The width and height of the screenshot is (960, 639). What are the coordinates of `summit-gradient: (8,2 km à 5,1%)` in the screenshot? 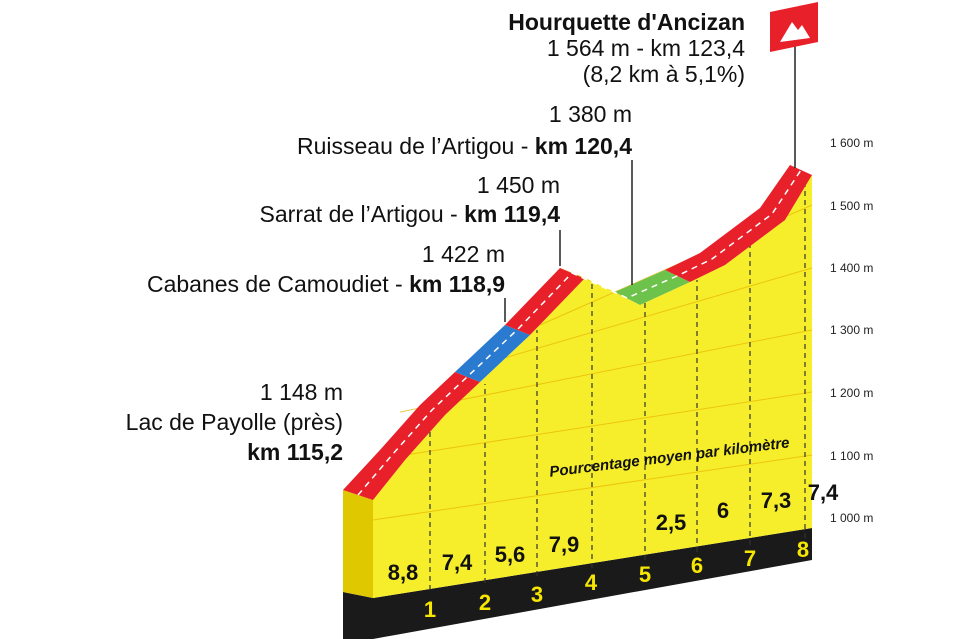 It's located at (664, 74).